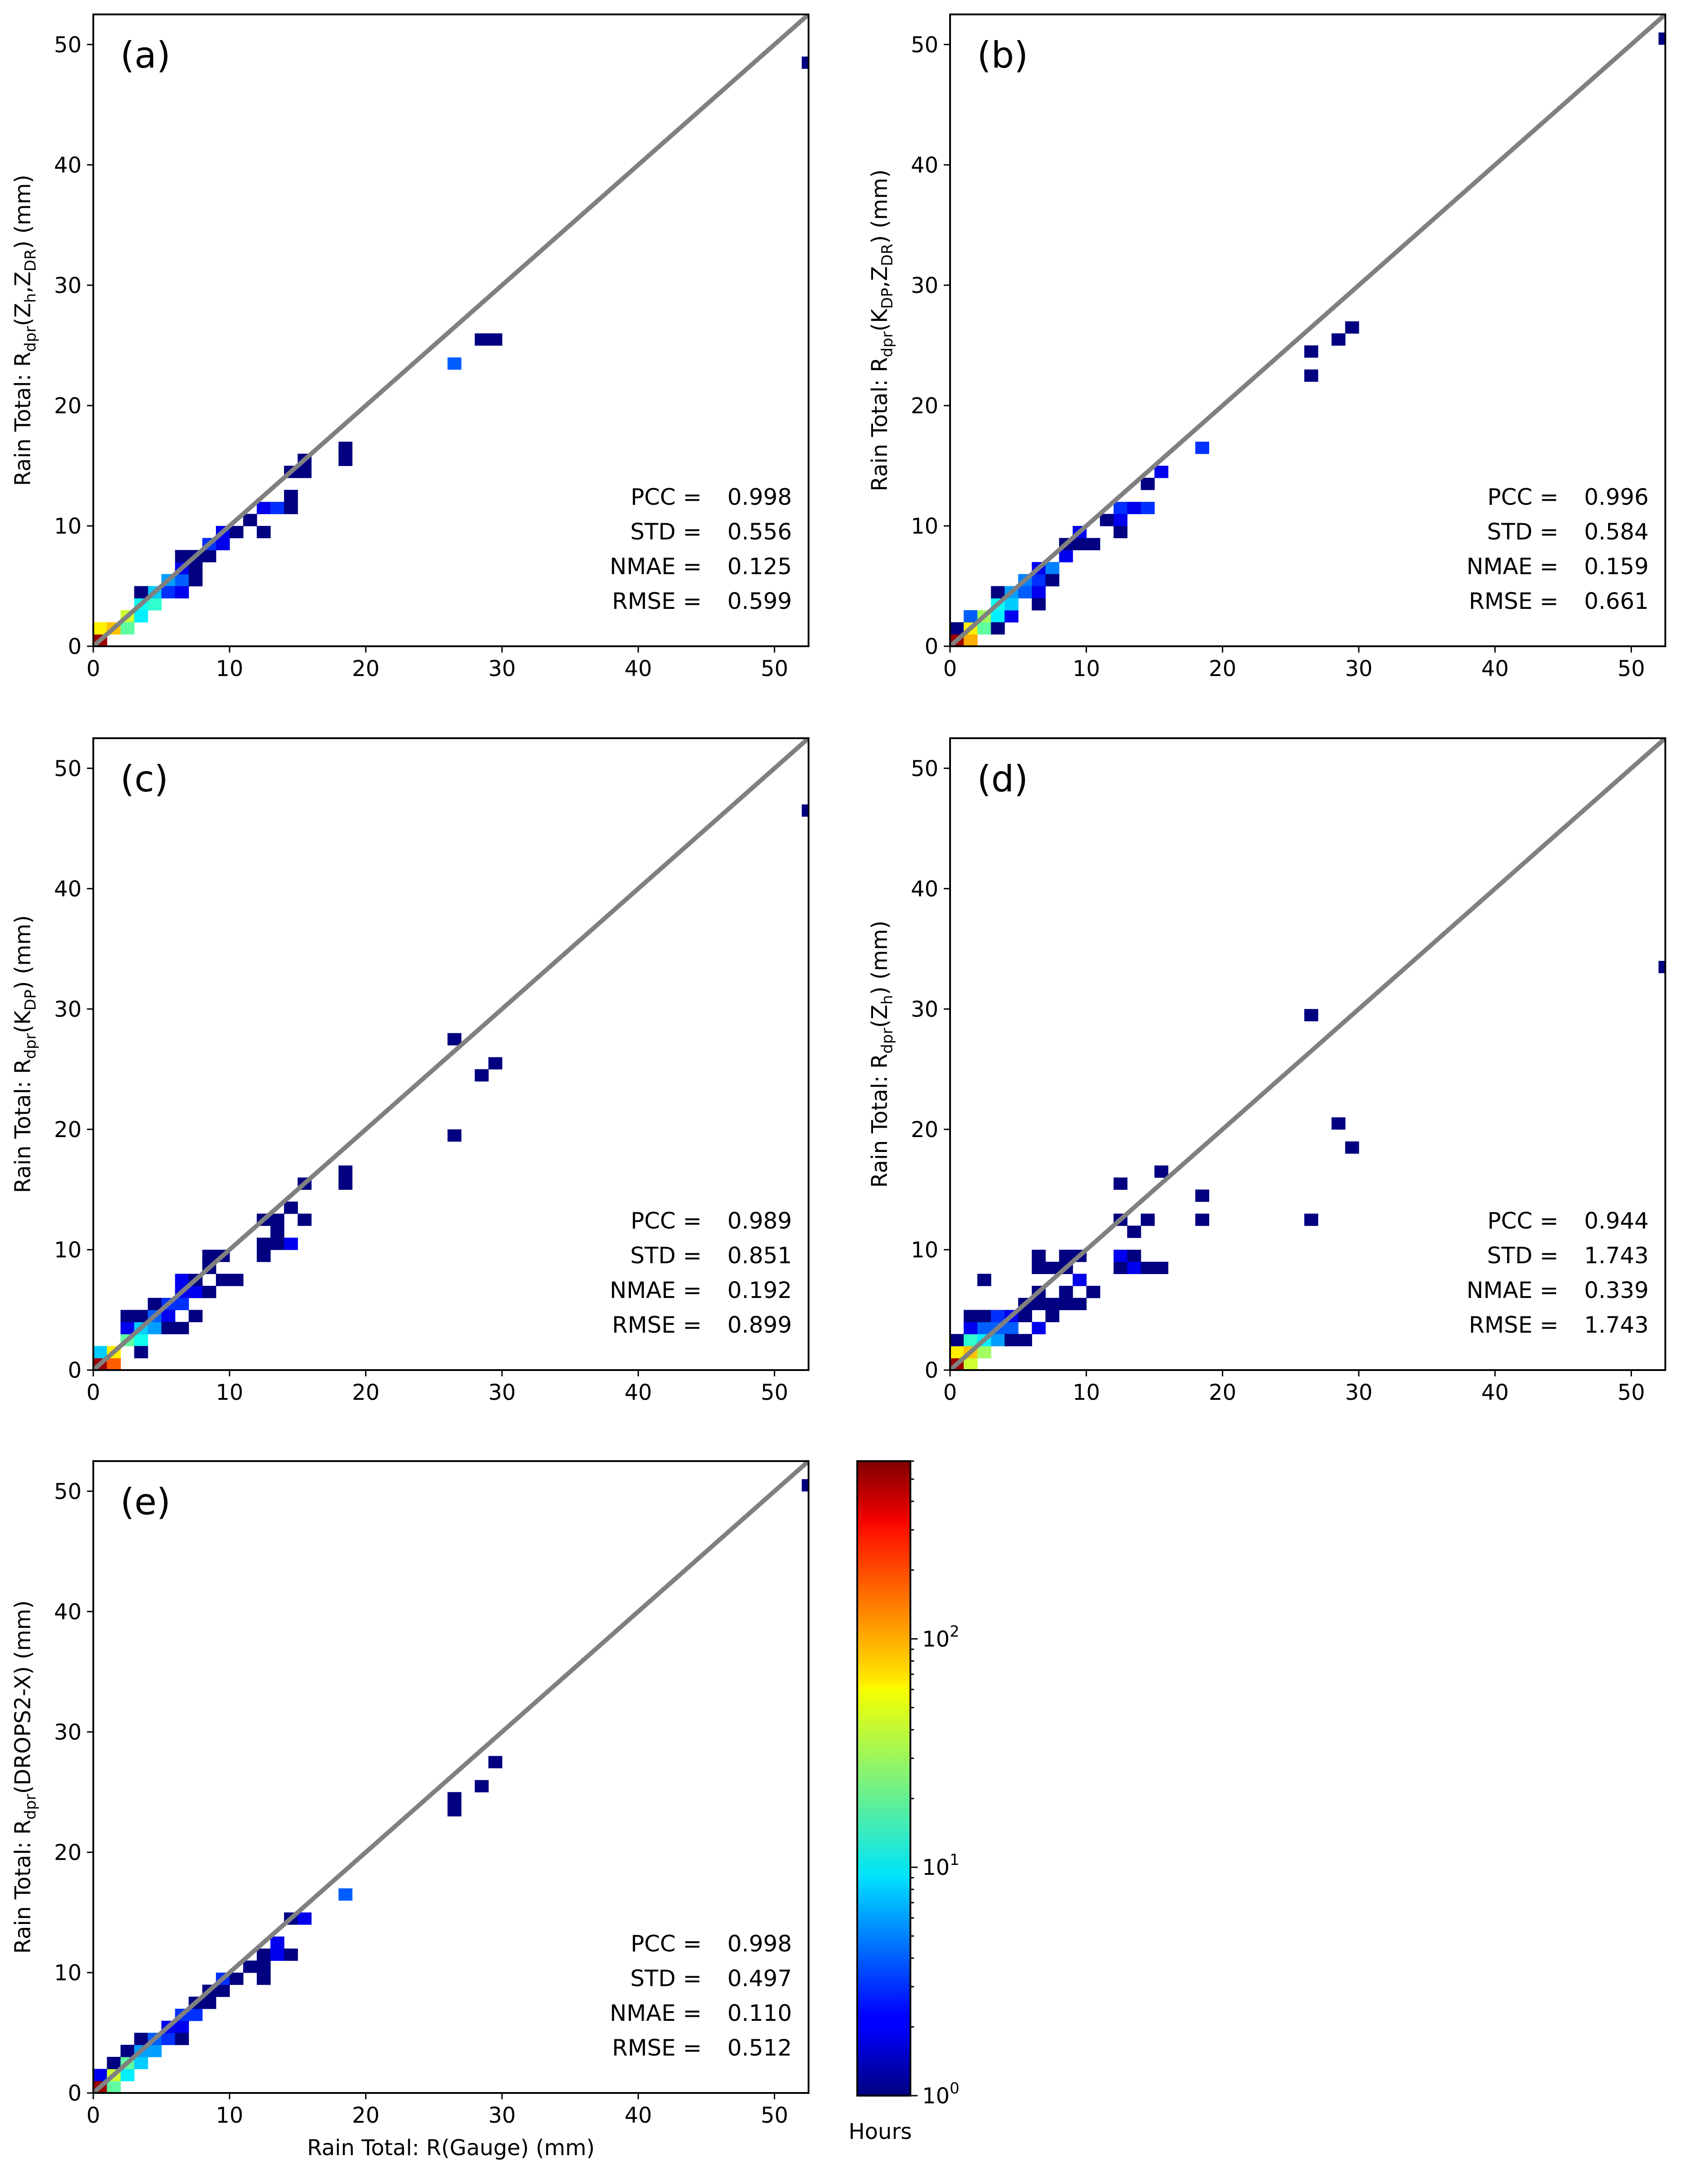 The height and width of the screenshot is (2184, 1682). Describe the element at coordinates (883, 1778) in the screenshot. I see `colorbar-gradient` at that location.